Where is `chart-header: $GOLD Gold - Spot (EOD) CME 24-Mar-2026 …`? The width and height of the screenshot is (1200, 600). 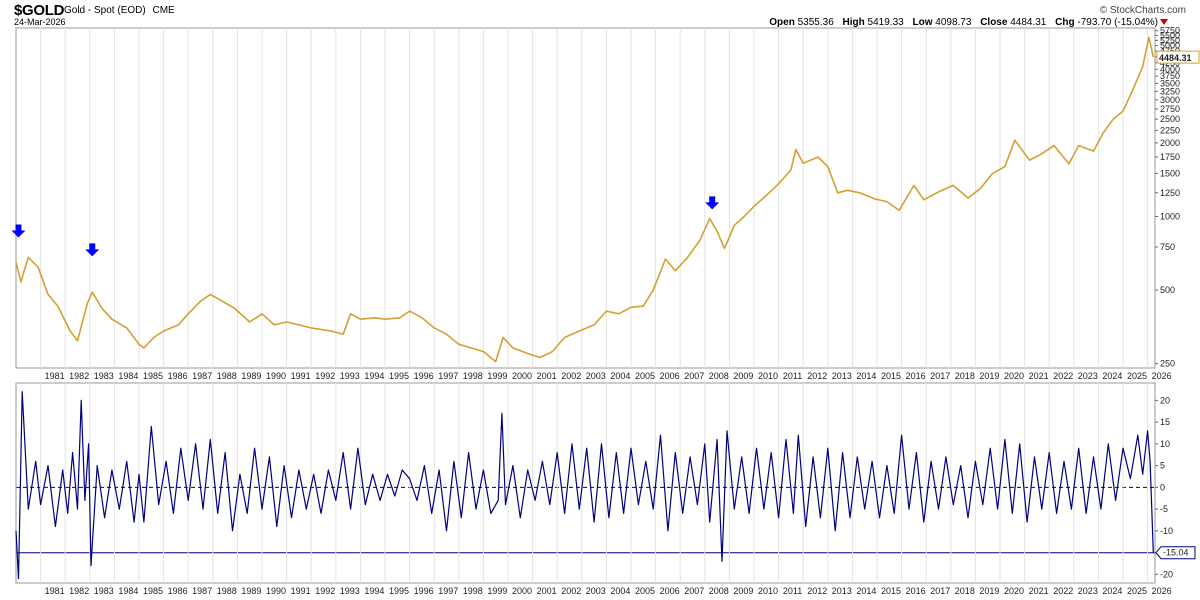 chart-header: $GOLD Gold - Spot (EOD) CME 24-Mar-2026 … is located at coordinates (600, 14).